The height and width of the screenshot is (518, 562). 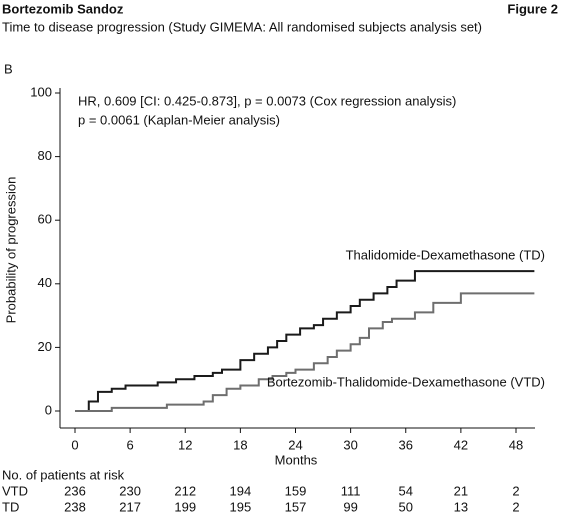 What do you see at coordinates (406, 490) in the screenshot?
I see `risk-value: 54` at bounding box center [406, 490].